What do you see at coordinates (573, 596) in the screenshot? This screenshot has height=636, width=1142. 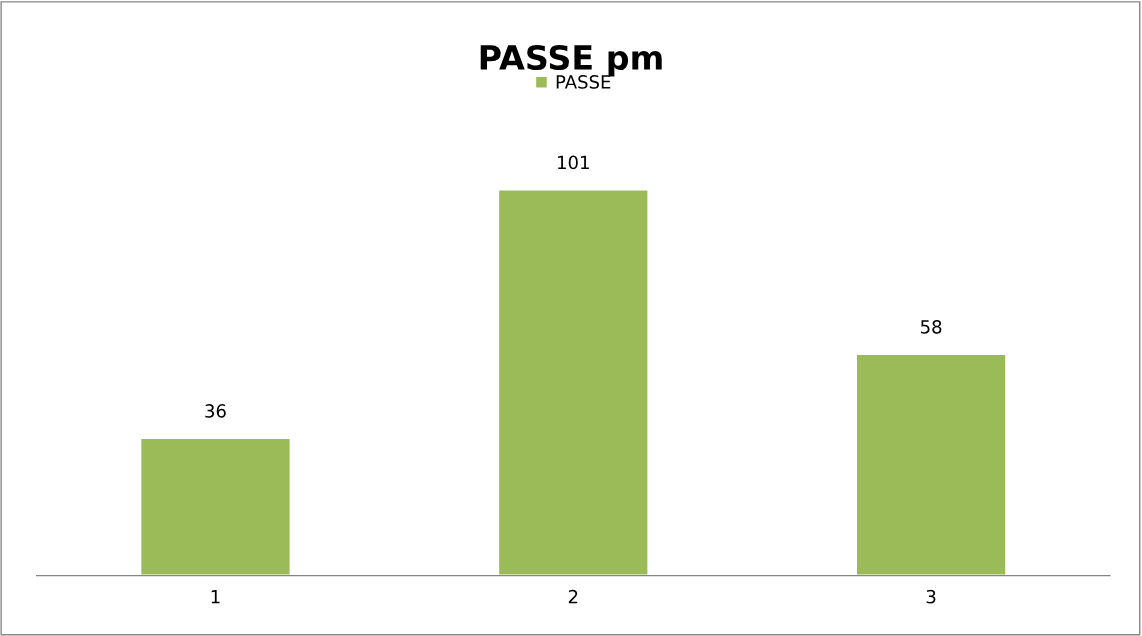 I see `x-tick-label: 2` at bounding box center [573, 596].